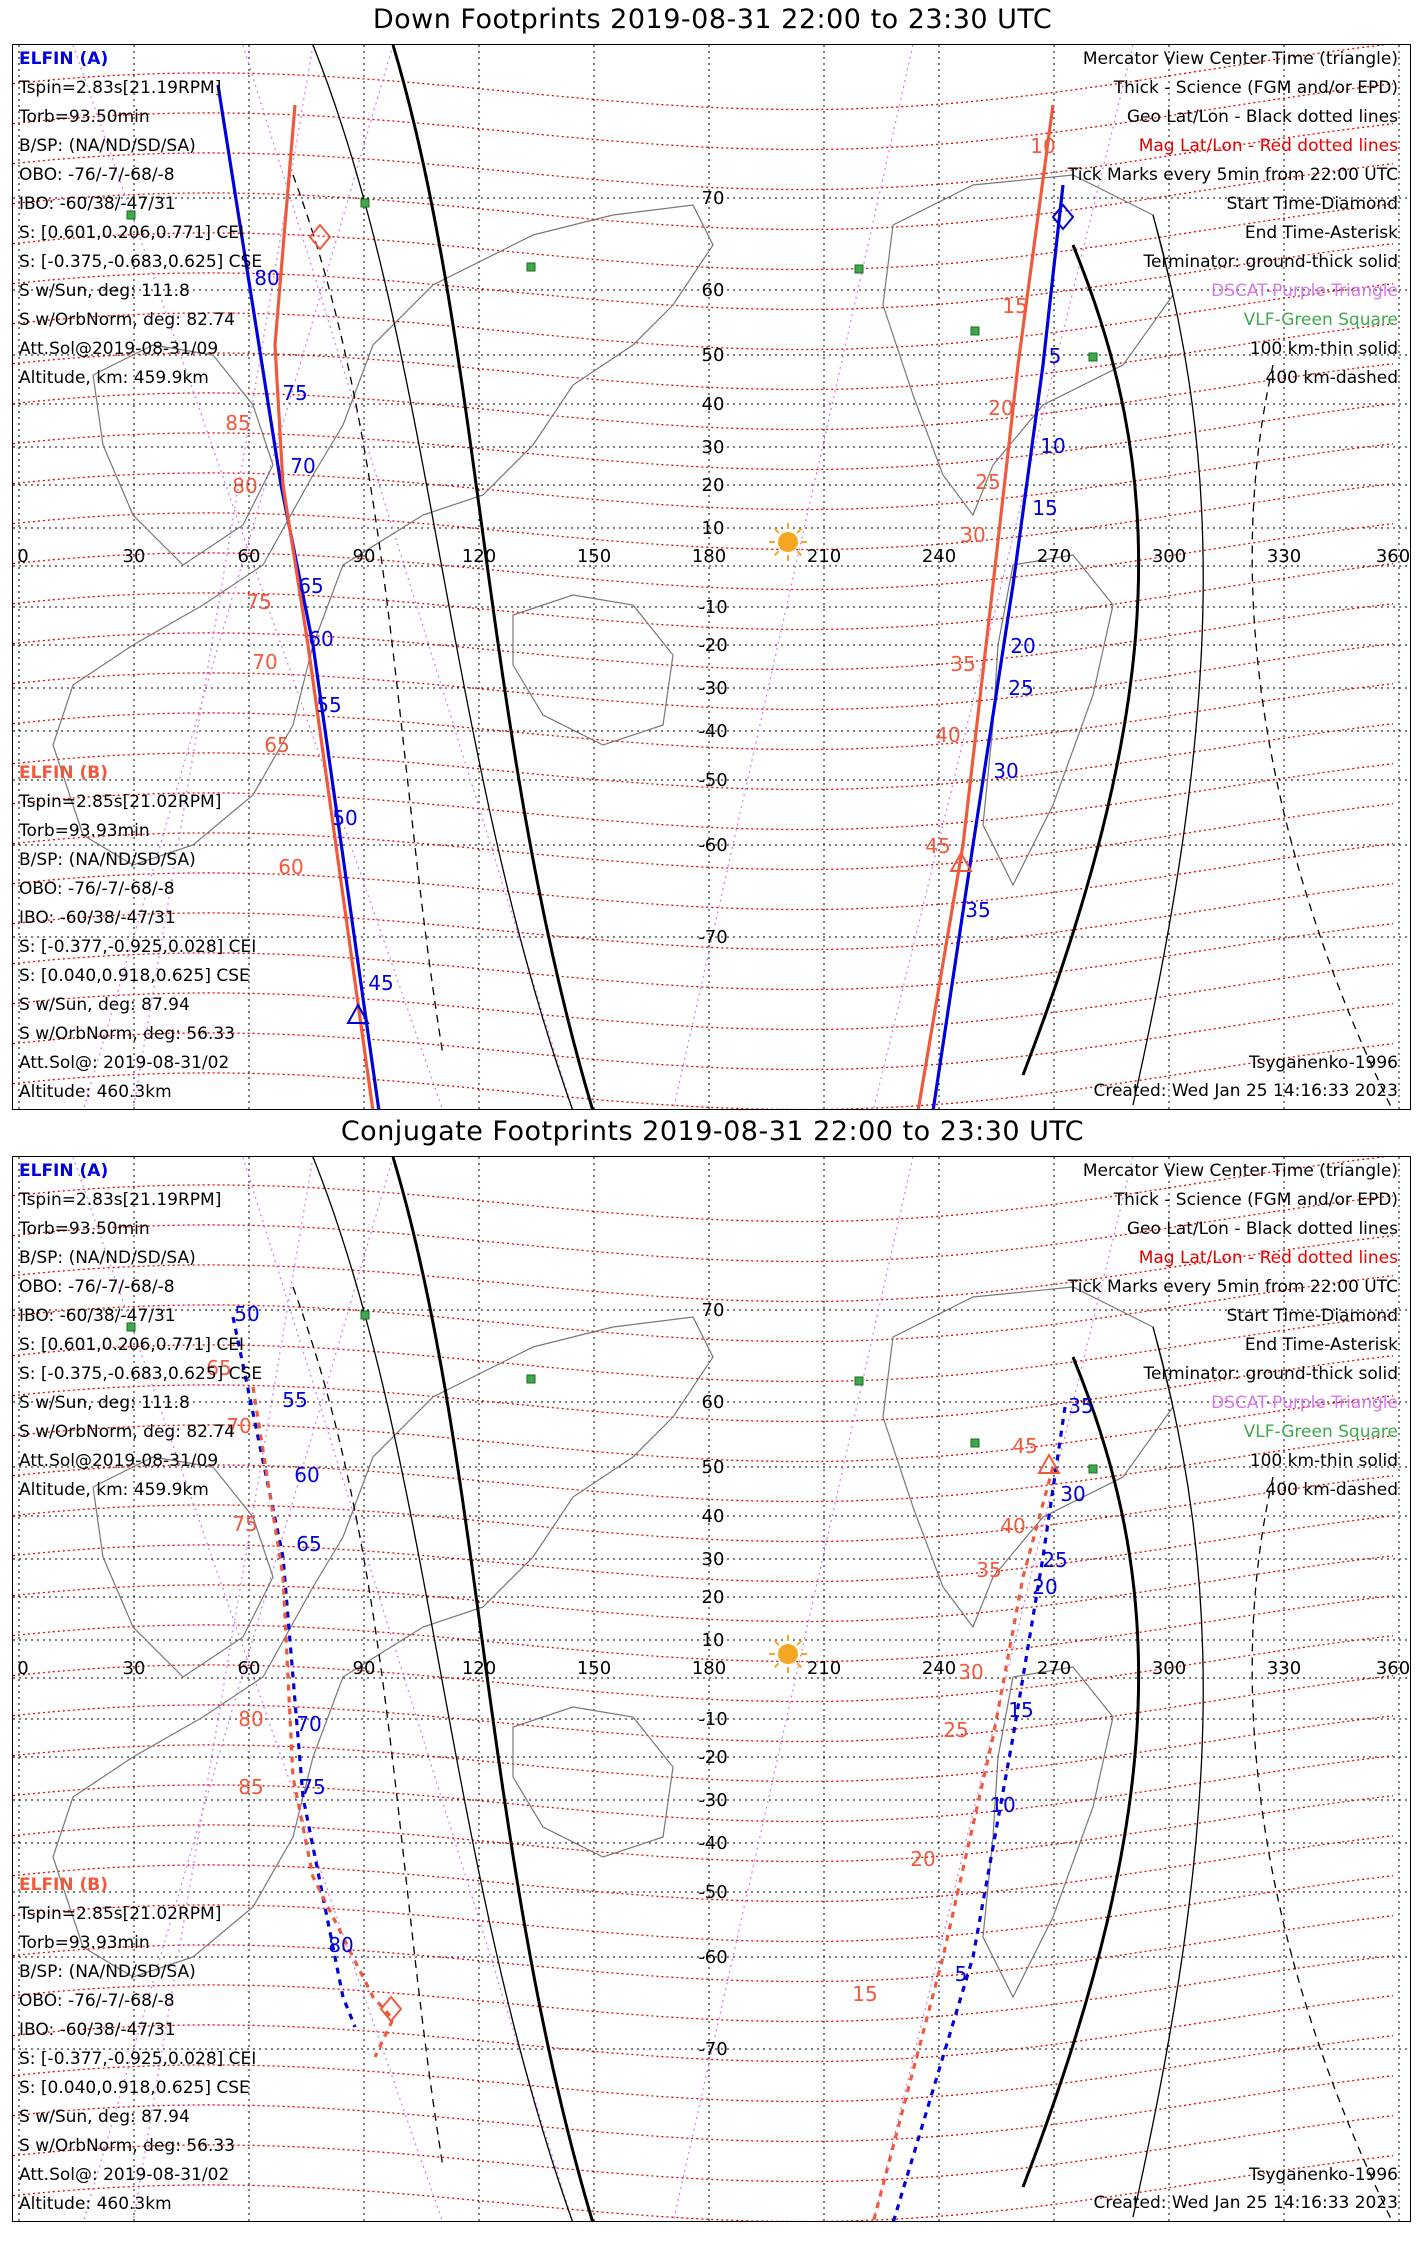  Describe the element at coordinates (824, 556) in the screenshot. I see `lon-tick-label: 210` at that location.